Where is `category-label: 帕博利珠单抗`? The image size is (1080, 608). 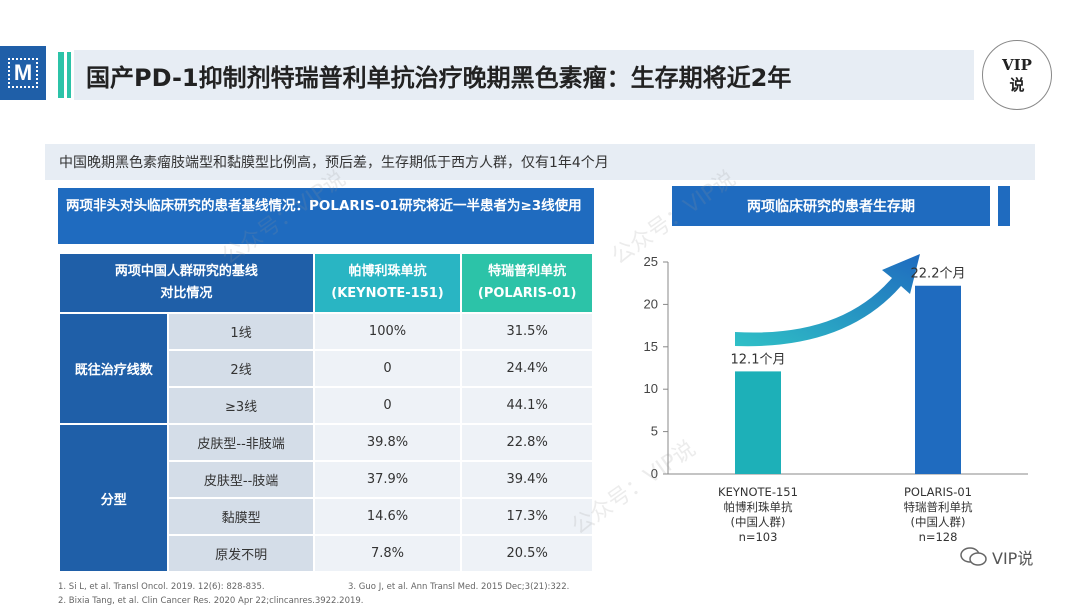 category-label: 帕博利珠单抗 is located at coordinates (758, 507).